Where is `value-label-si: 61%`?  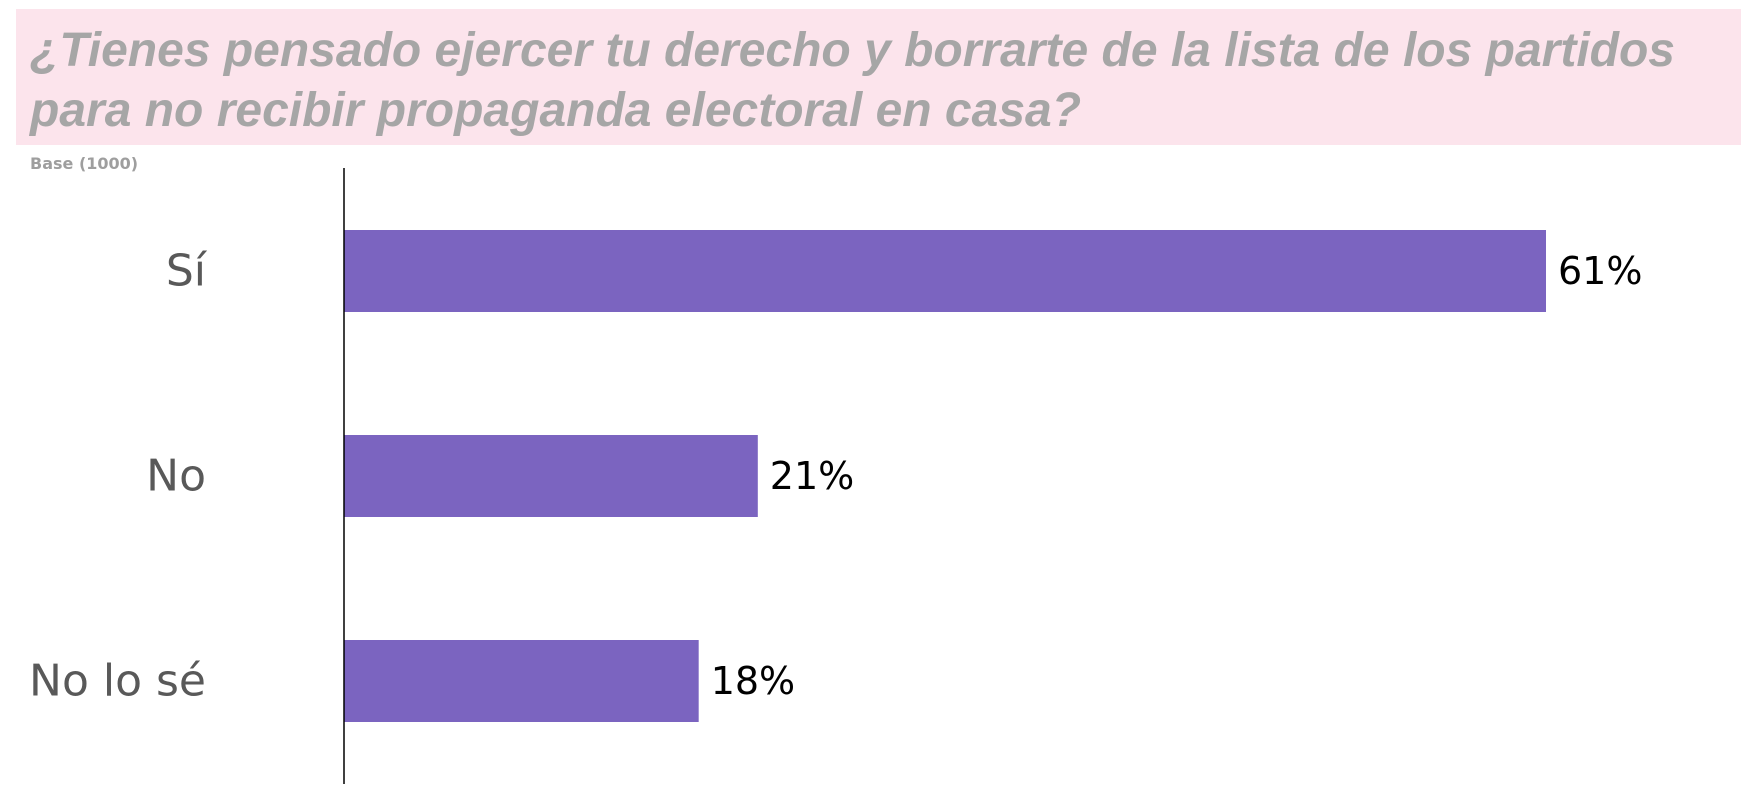 value-label-si: 61% is located at coordinates (1600, 271).